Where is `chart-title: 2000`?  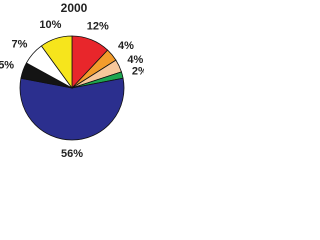 chart-title: 2000 is located at coordinates (74, 8).